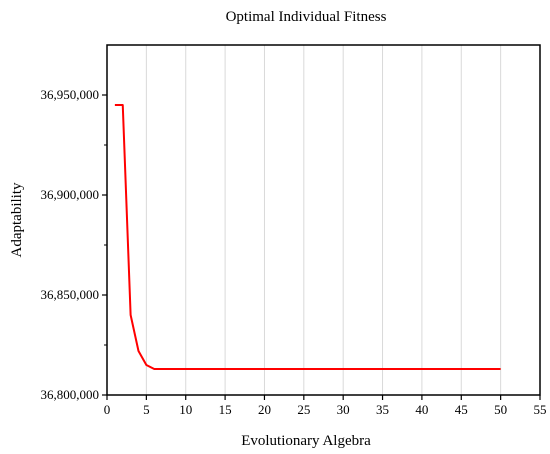 The width and height of the screenshot is (550, 454). Describe the element at coordinates (74, 244) in the screenshot. I see `y-axis-ticks: 36,800,000 36,850,000 36,900,000 36,950,000` at that location.